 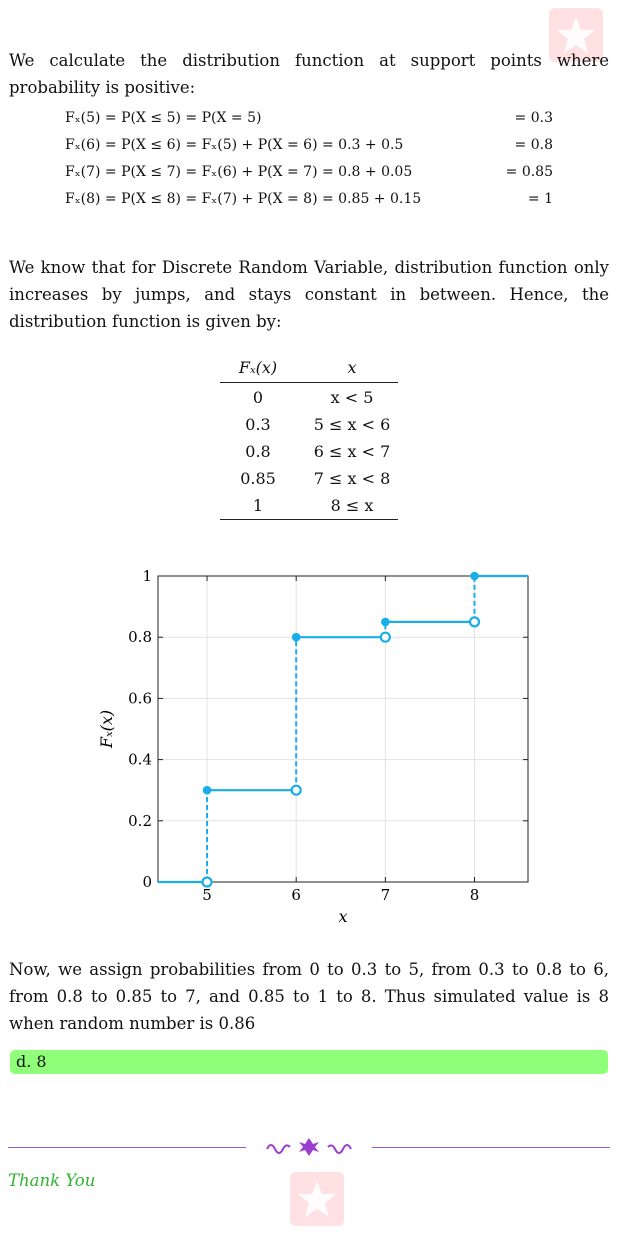 I want to click on x-tick-label: 8, so click(x=475, y=895).